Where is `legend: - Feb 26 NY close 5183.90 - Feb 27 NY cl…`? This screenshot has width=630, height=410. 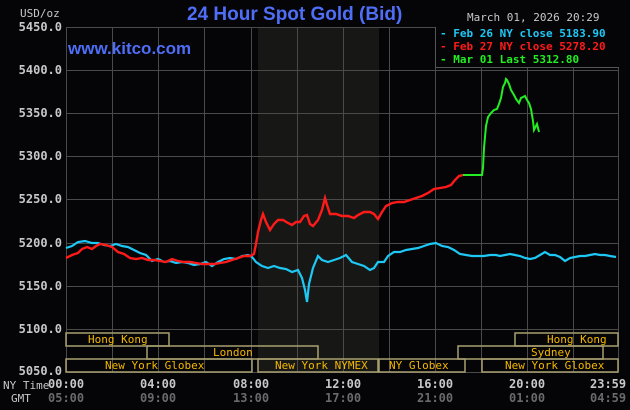
legend: - Feb 26 NY close 5183.90 - Feb 27 NY cl… is located at coordinates (527, 47).